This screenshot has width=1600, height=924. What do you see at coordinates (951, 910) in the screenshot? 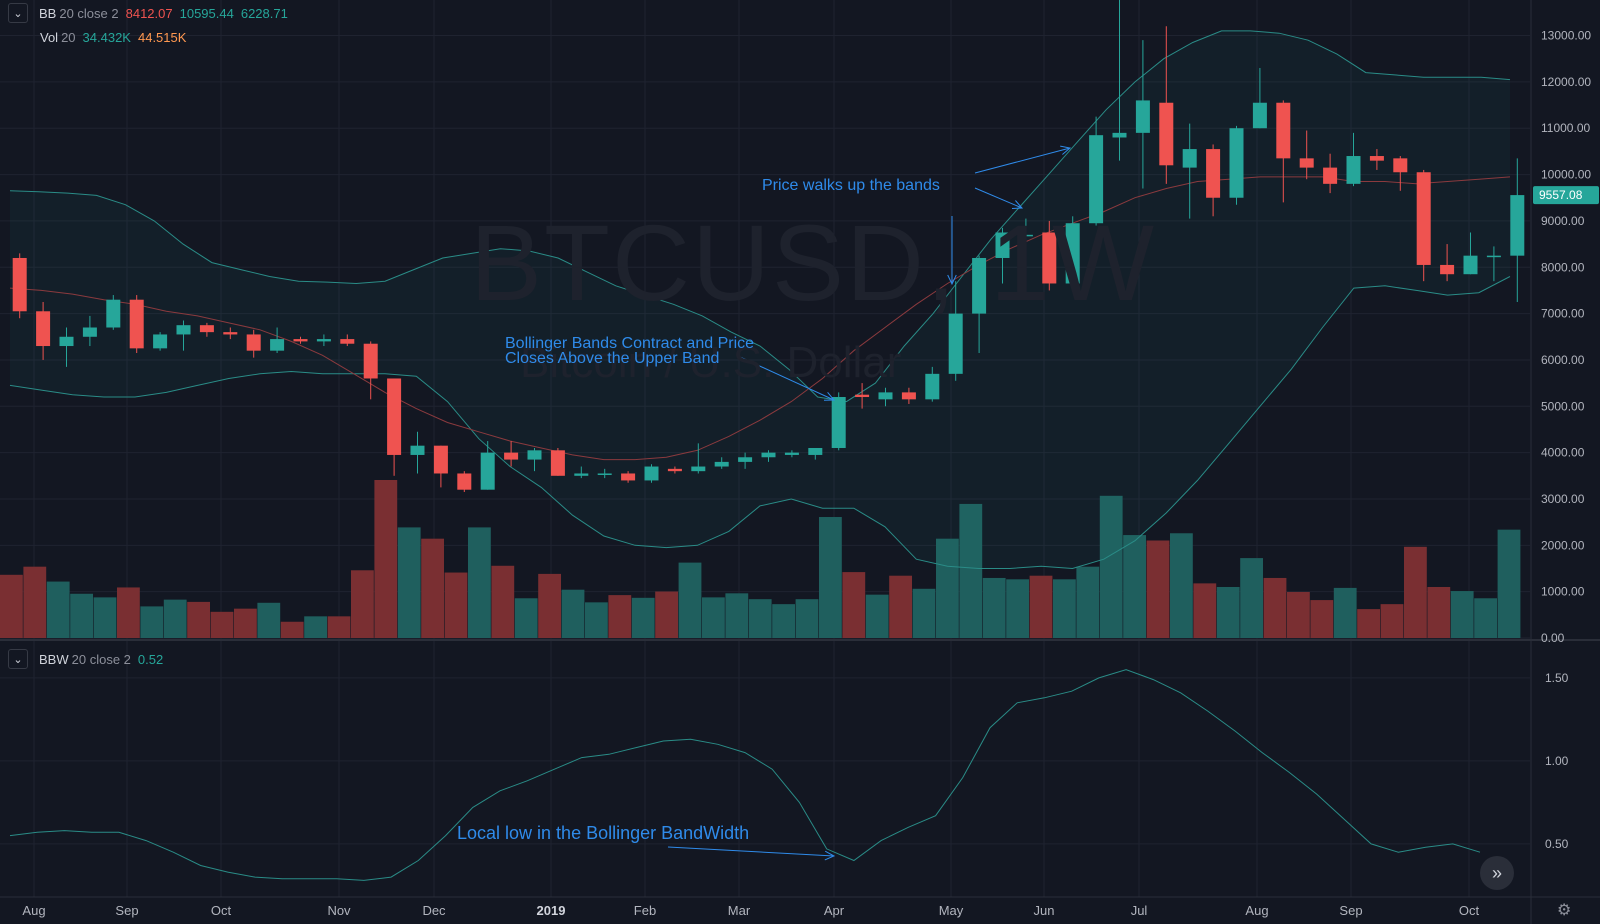
I see `time-tick-label: May` at bounding box center [951, 910].